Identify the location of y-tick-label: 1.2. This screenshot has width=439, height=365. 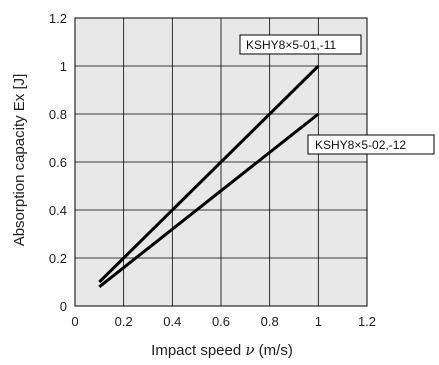
(58, 18).